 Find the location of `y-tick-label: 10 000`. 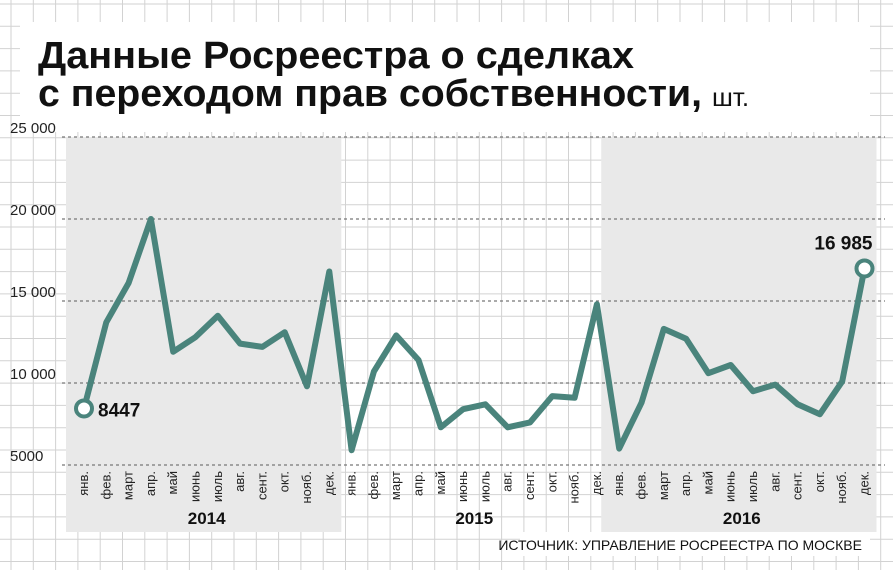

y-tick-label: 10 000 is located at coordinates (33, 374).